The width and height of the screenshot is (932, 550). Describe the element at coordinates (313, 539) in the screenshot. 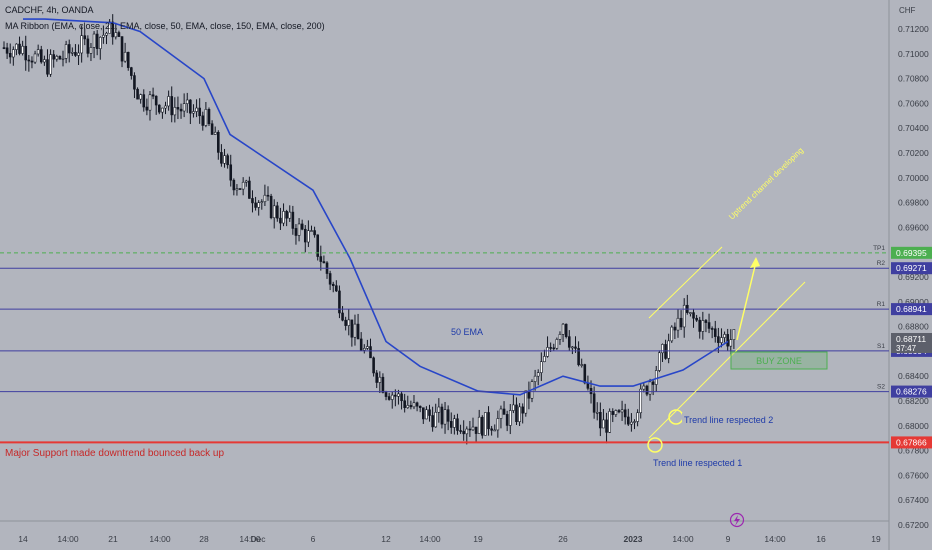

I see `time-tick-label: 6` at that location.